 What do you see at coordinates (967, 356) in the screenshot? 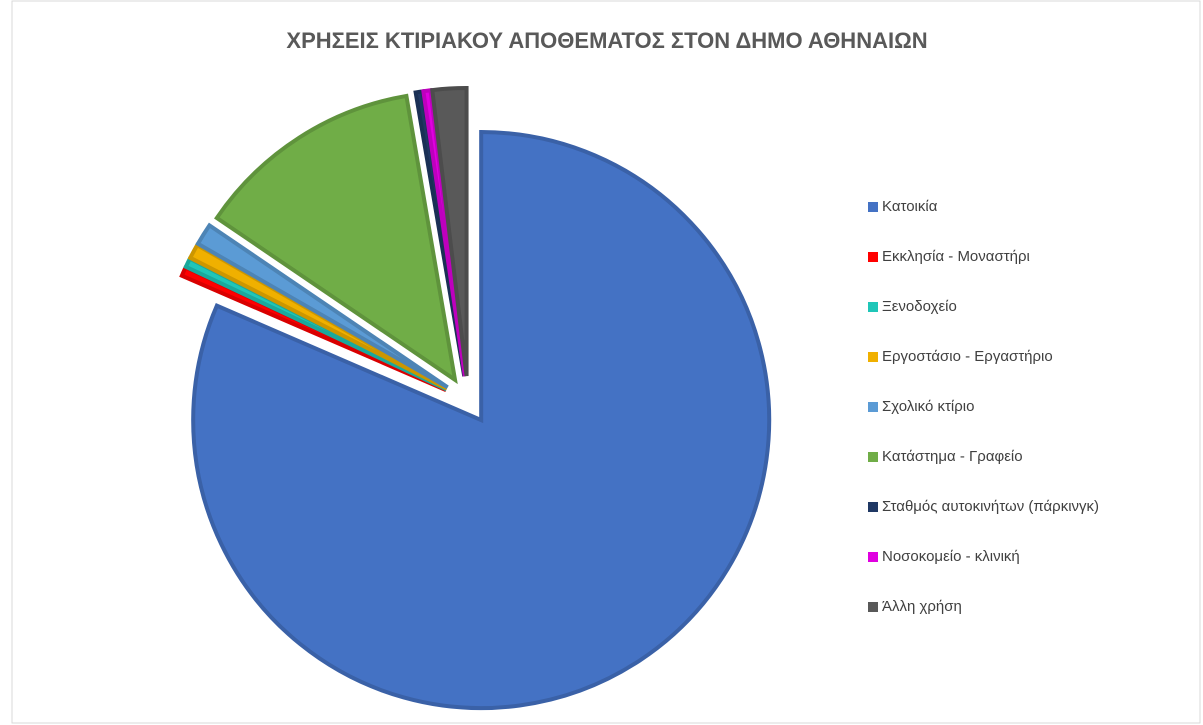
I see `legend-label: Εργοστάσιο - Εργαστήριο` at bounding box center [967, 356].